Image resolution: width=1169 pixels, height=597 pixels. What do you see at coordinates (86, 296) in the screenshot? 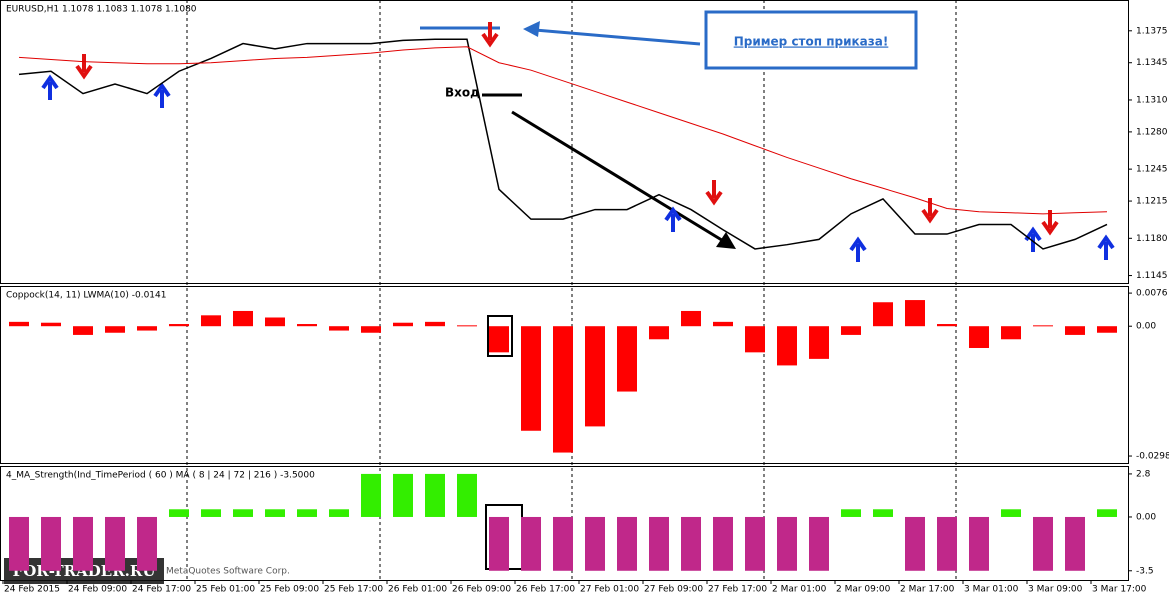
I see `panel-title: Coppock(14, 11) LWMA(10) -0.0141` at bounding box center [86, 296].